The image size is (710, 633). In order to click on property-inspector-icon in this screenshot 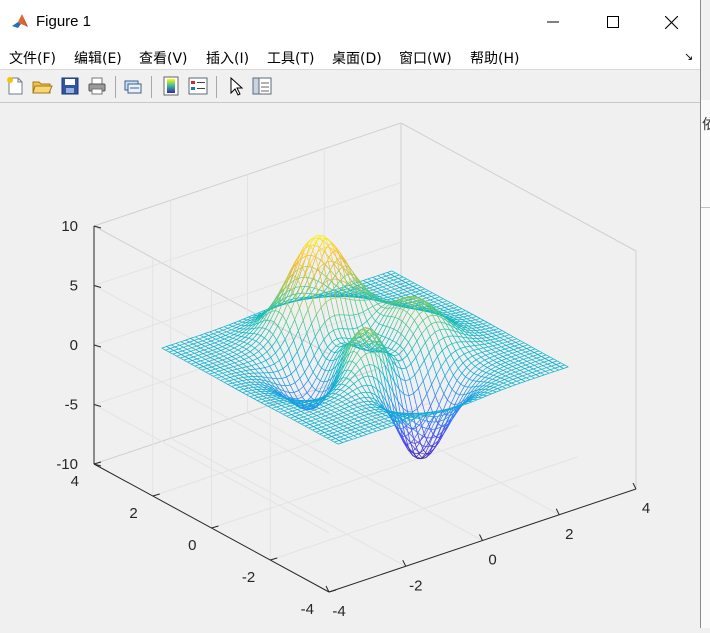, I will do `click(262, 86)`.